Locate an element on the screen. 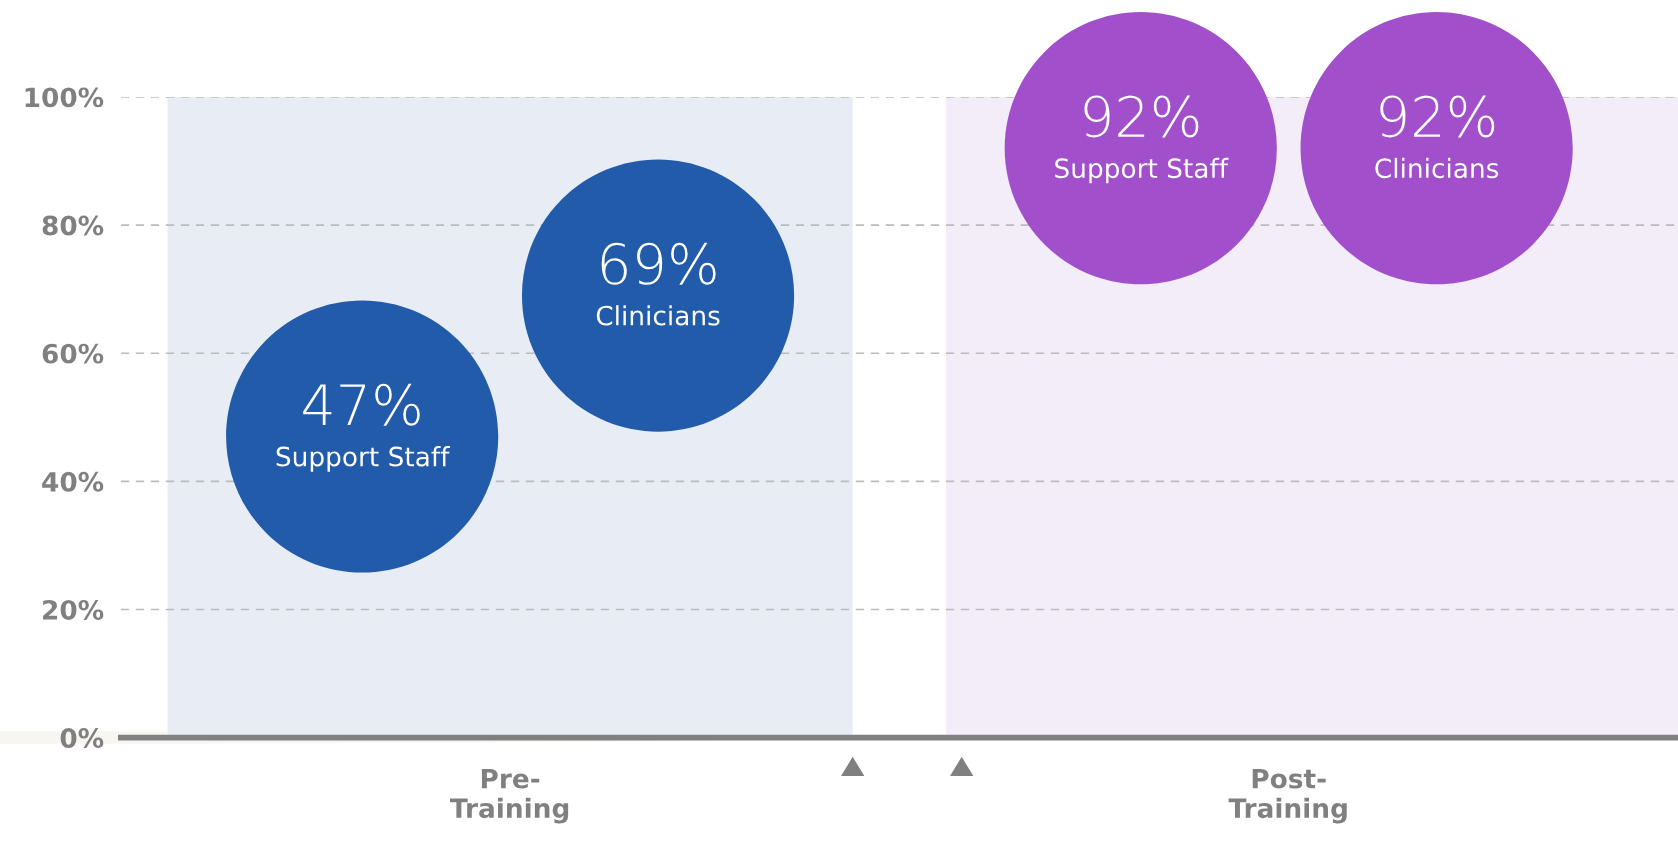 The height and width of the screenshot is (843, 1678). y-tick-label: 0% is located at coordinates (82, 738).